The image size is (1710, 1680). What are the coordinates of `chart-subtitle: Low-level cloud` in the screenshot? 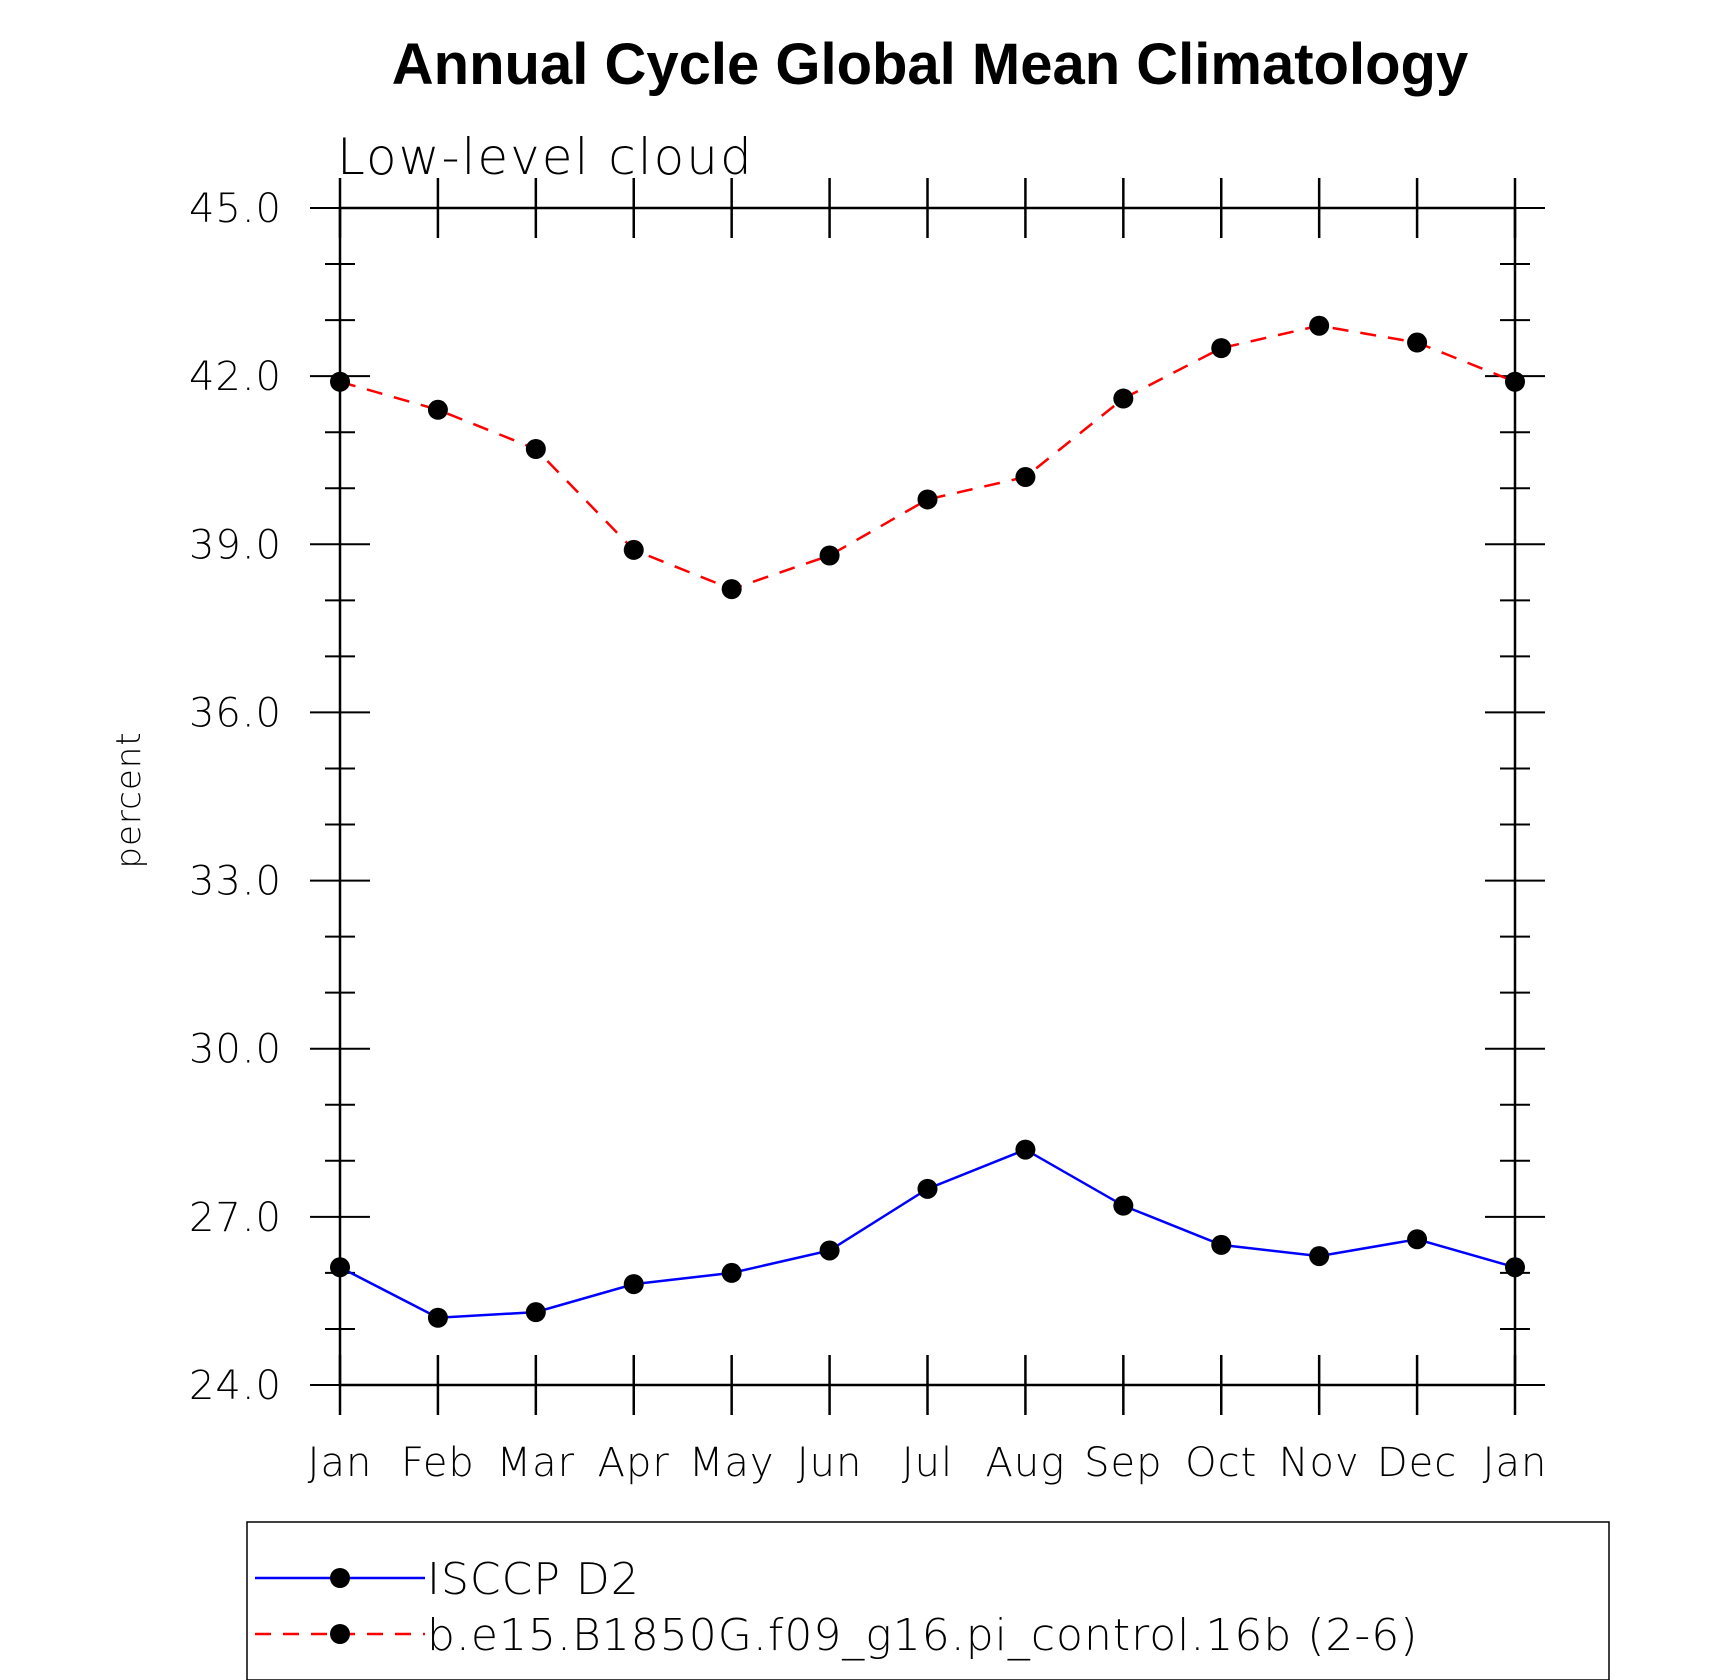 It's located at (545, 157).